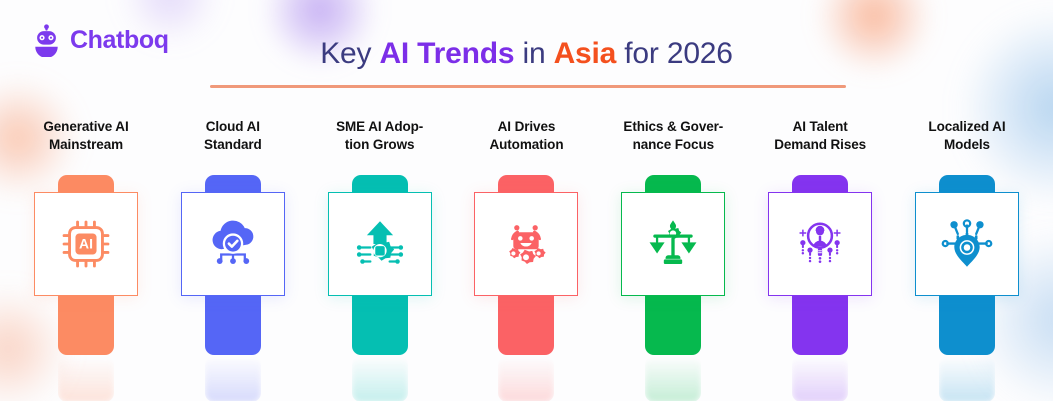 The image size is (1053, 401). I want to click on trend-column: Generative AI Mainstream AI, so click(86, 259).